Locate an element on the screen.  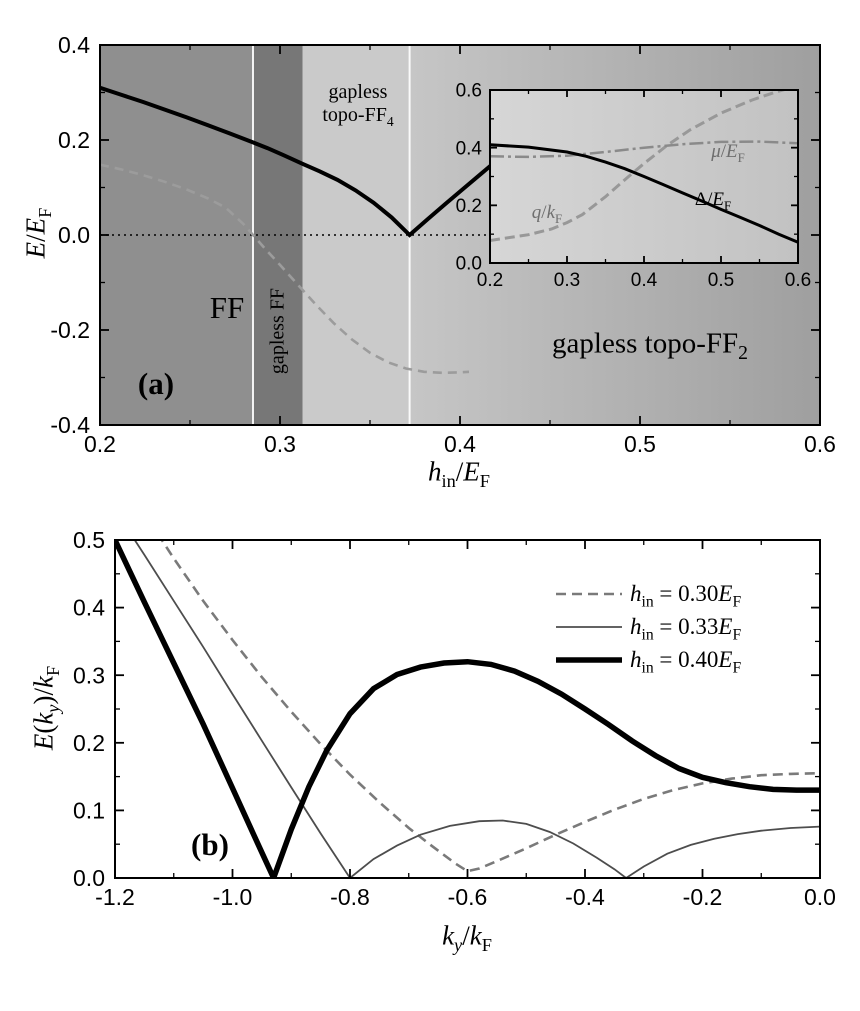
inset-delta-curve-label: Δ/EF is located at coordinates (713, 201).